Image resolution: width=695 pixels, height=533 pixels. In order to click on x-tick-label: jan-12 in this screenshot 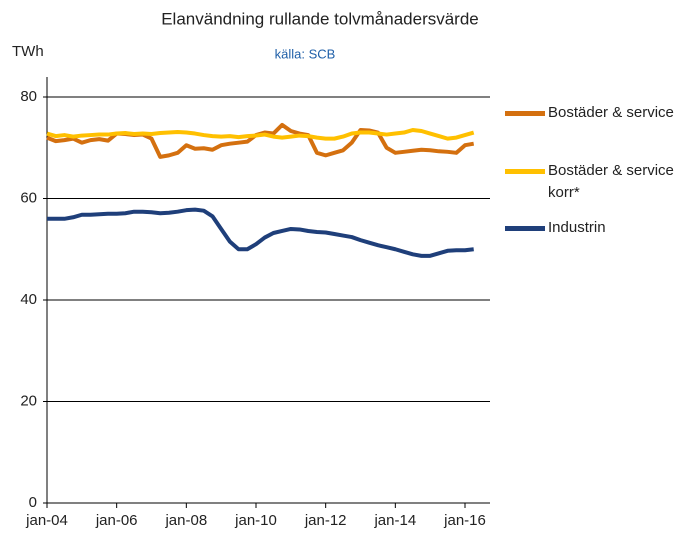, I will do `click(325, 520)`.